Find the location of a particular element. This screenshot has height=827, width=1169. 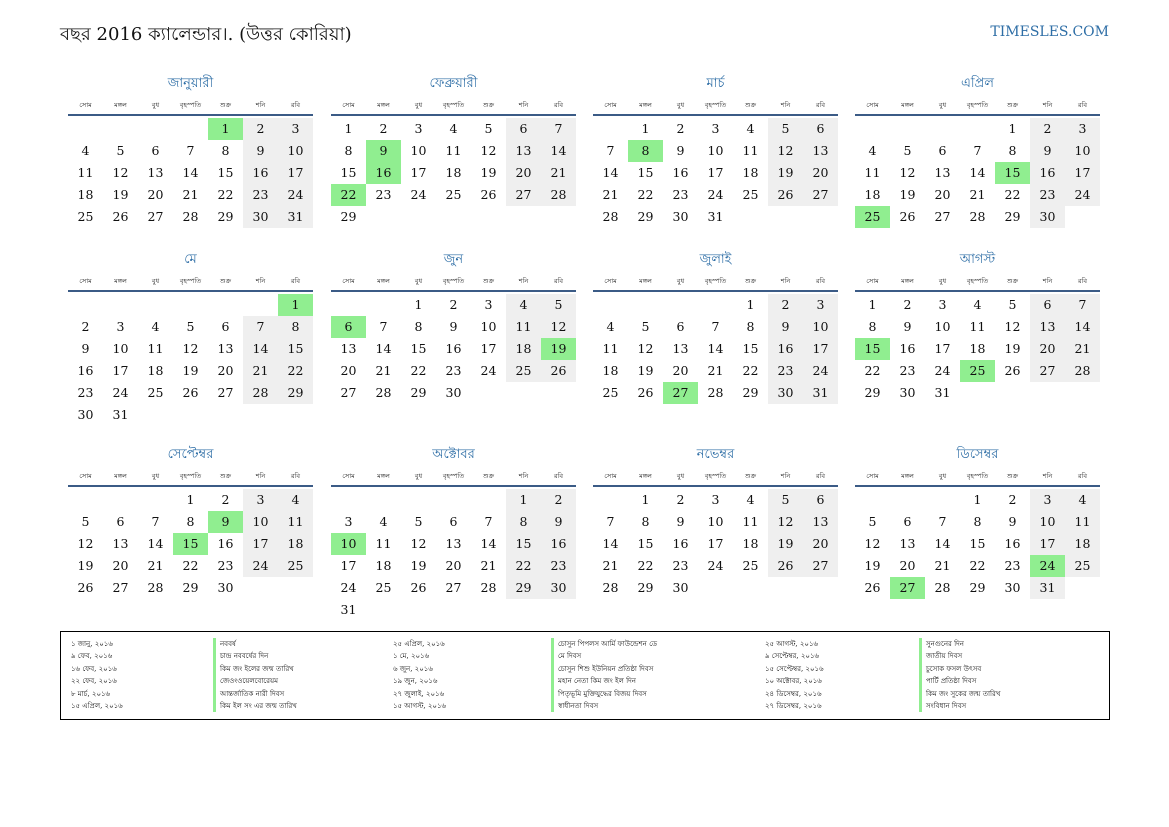

holiday-day-cell: 25 is located at coordinates (977, 371).